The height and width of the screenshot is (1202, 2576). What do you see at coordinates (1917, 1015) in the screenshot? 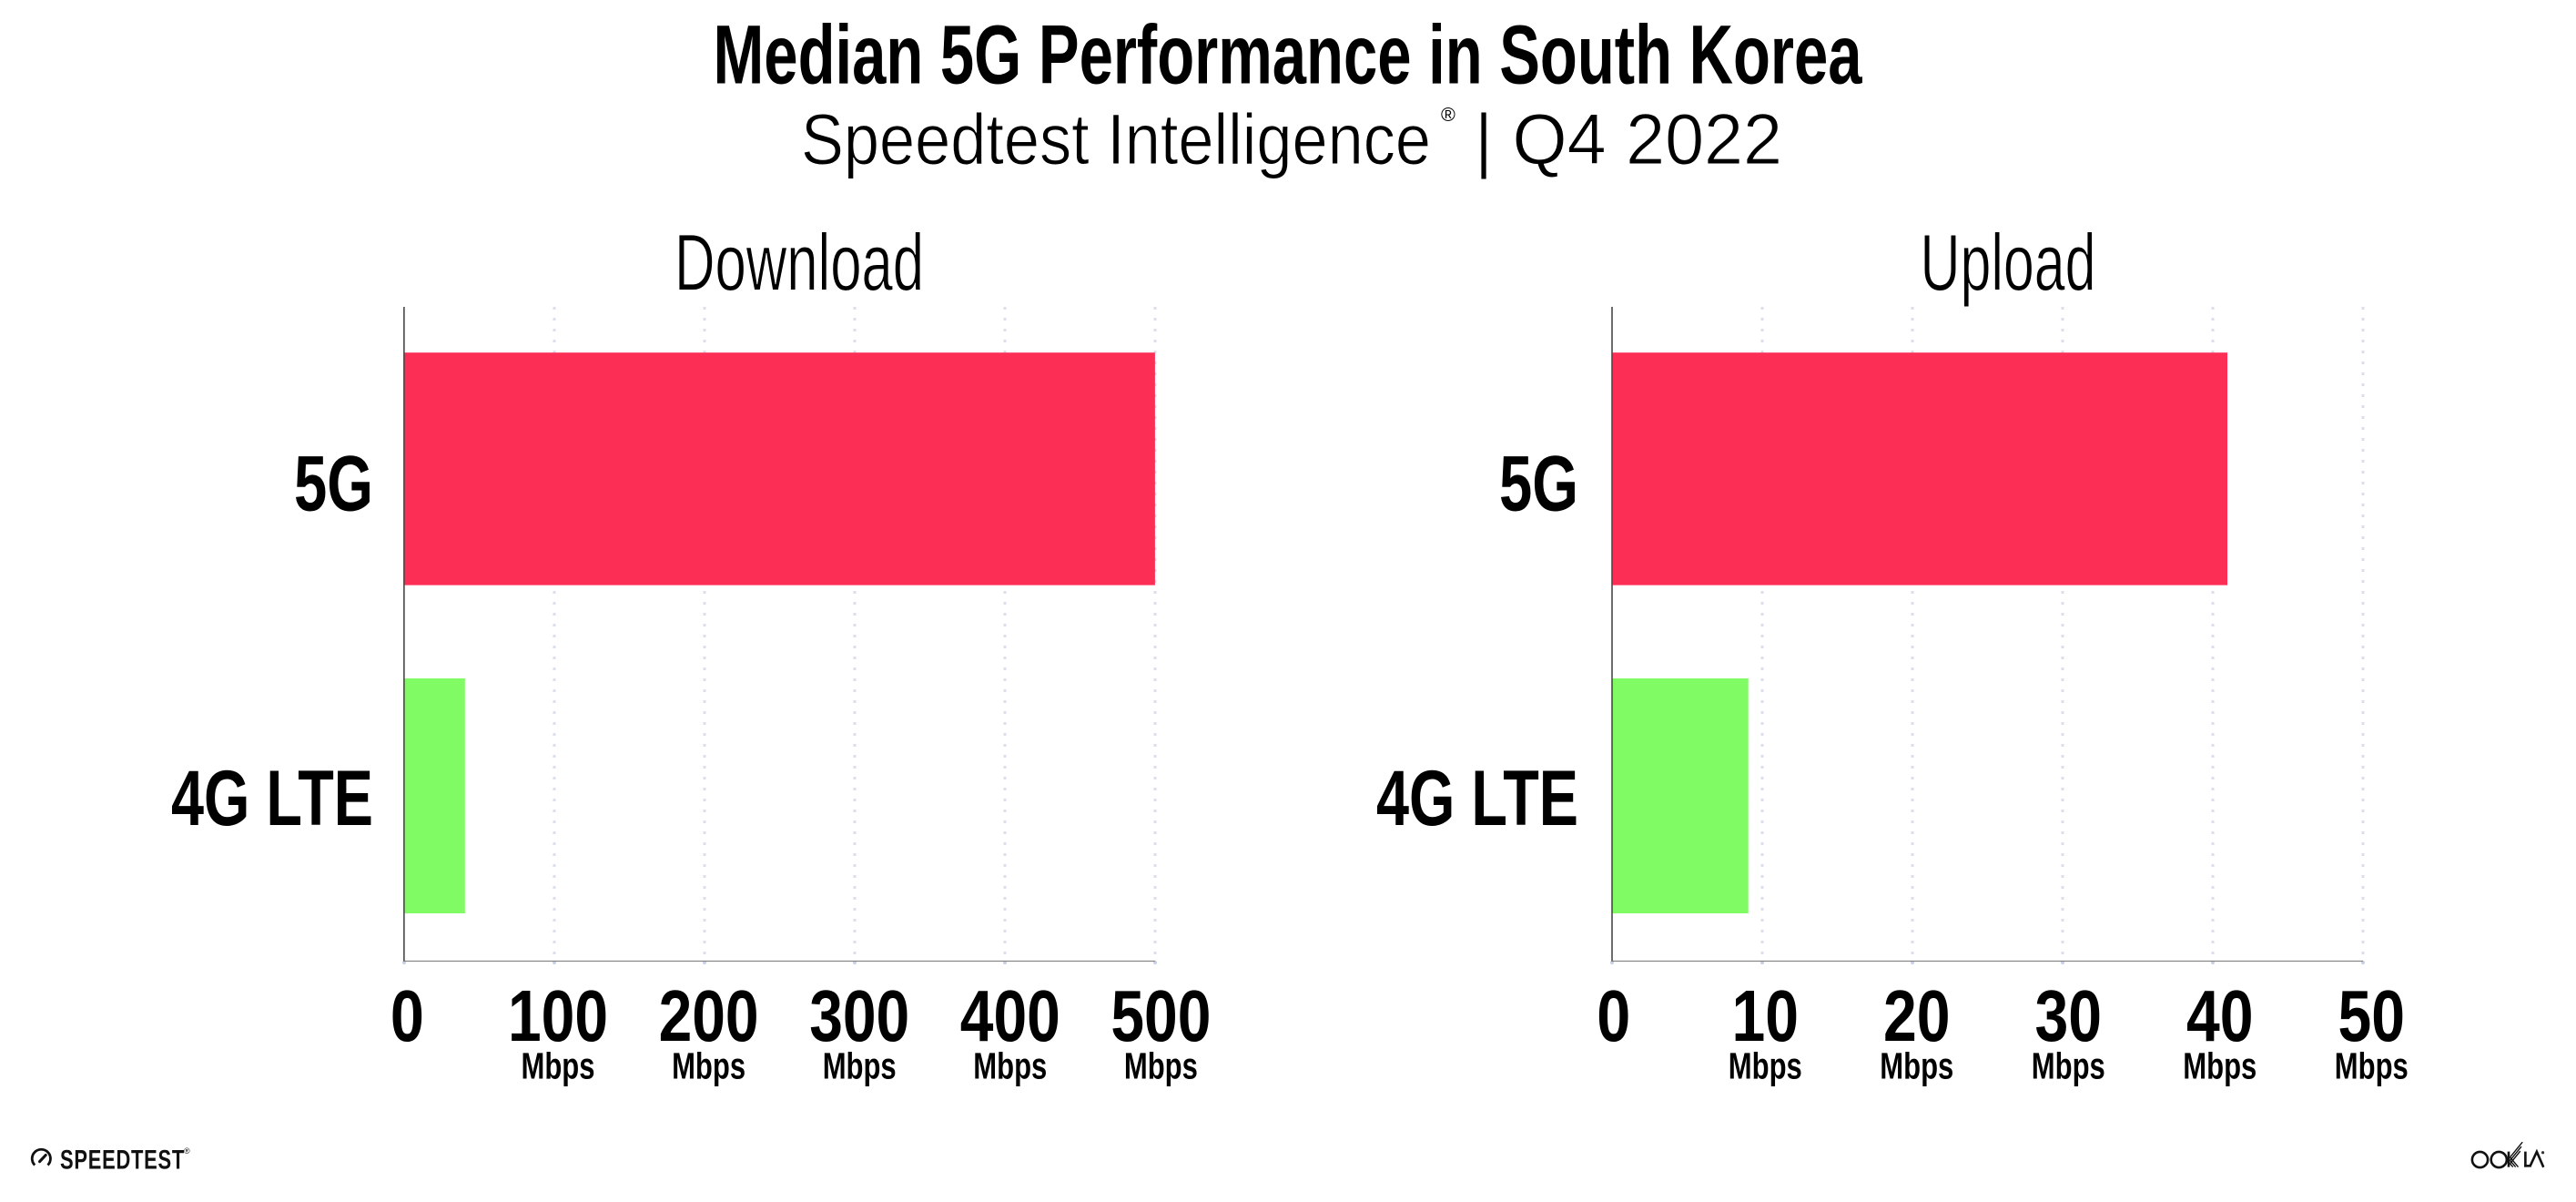
I see `svg-text: 20` at bounding box center [1917, 1015].